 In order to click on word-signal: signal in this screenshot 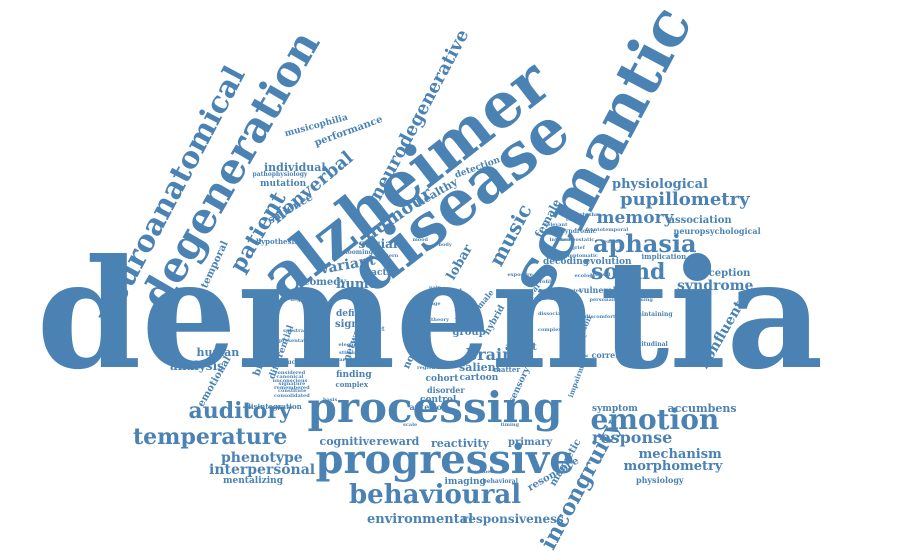, I will do `click(352, 324)`.